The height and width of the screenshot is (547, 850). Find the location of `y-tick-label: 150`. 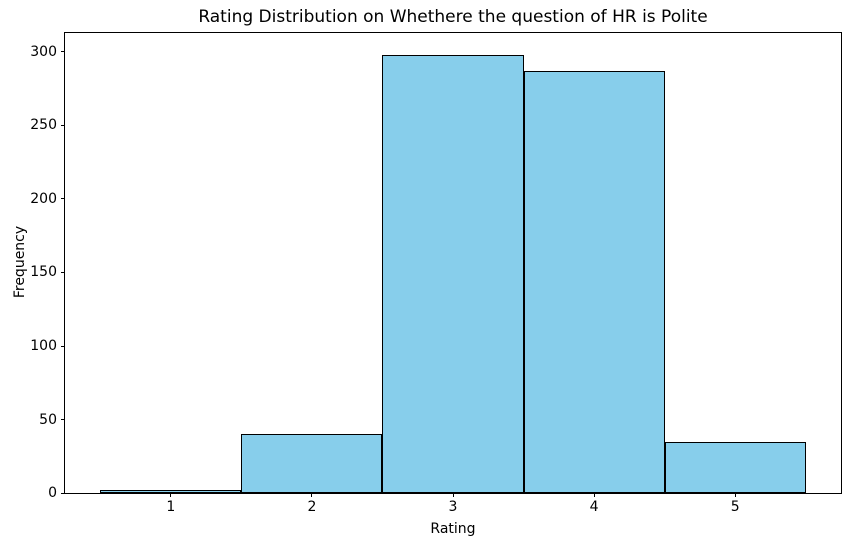

y-tick-label: 150 is located at coordinates (43, 272).